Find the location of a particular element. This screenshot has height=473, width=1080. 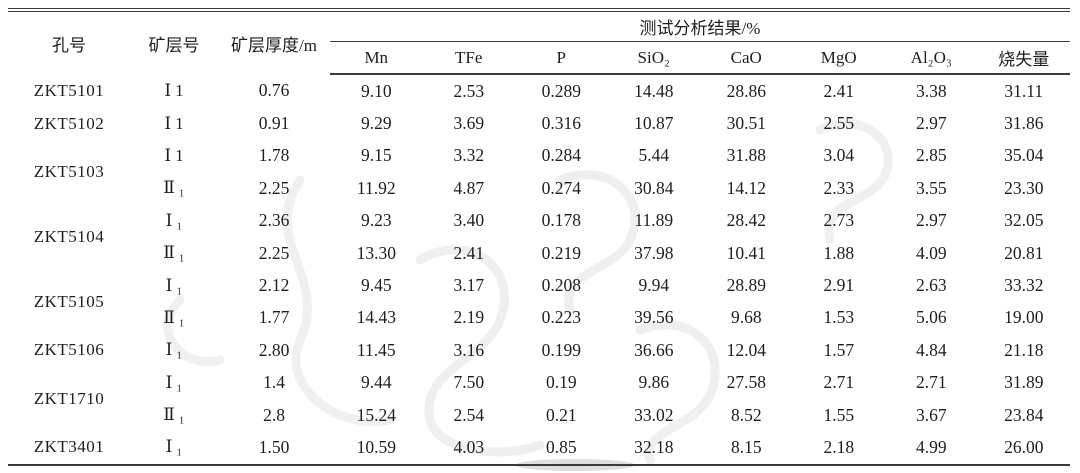

value-sio2: 37.98 is located at coordinates (654, 252).